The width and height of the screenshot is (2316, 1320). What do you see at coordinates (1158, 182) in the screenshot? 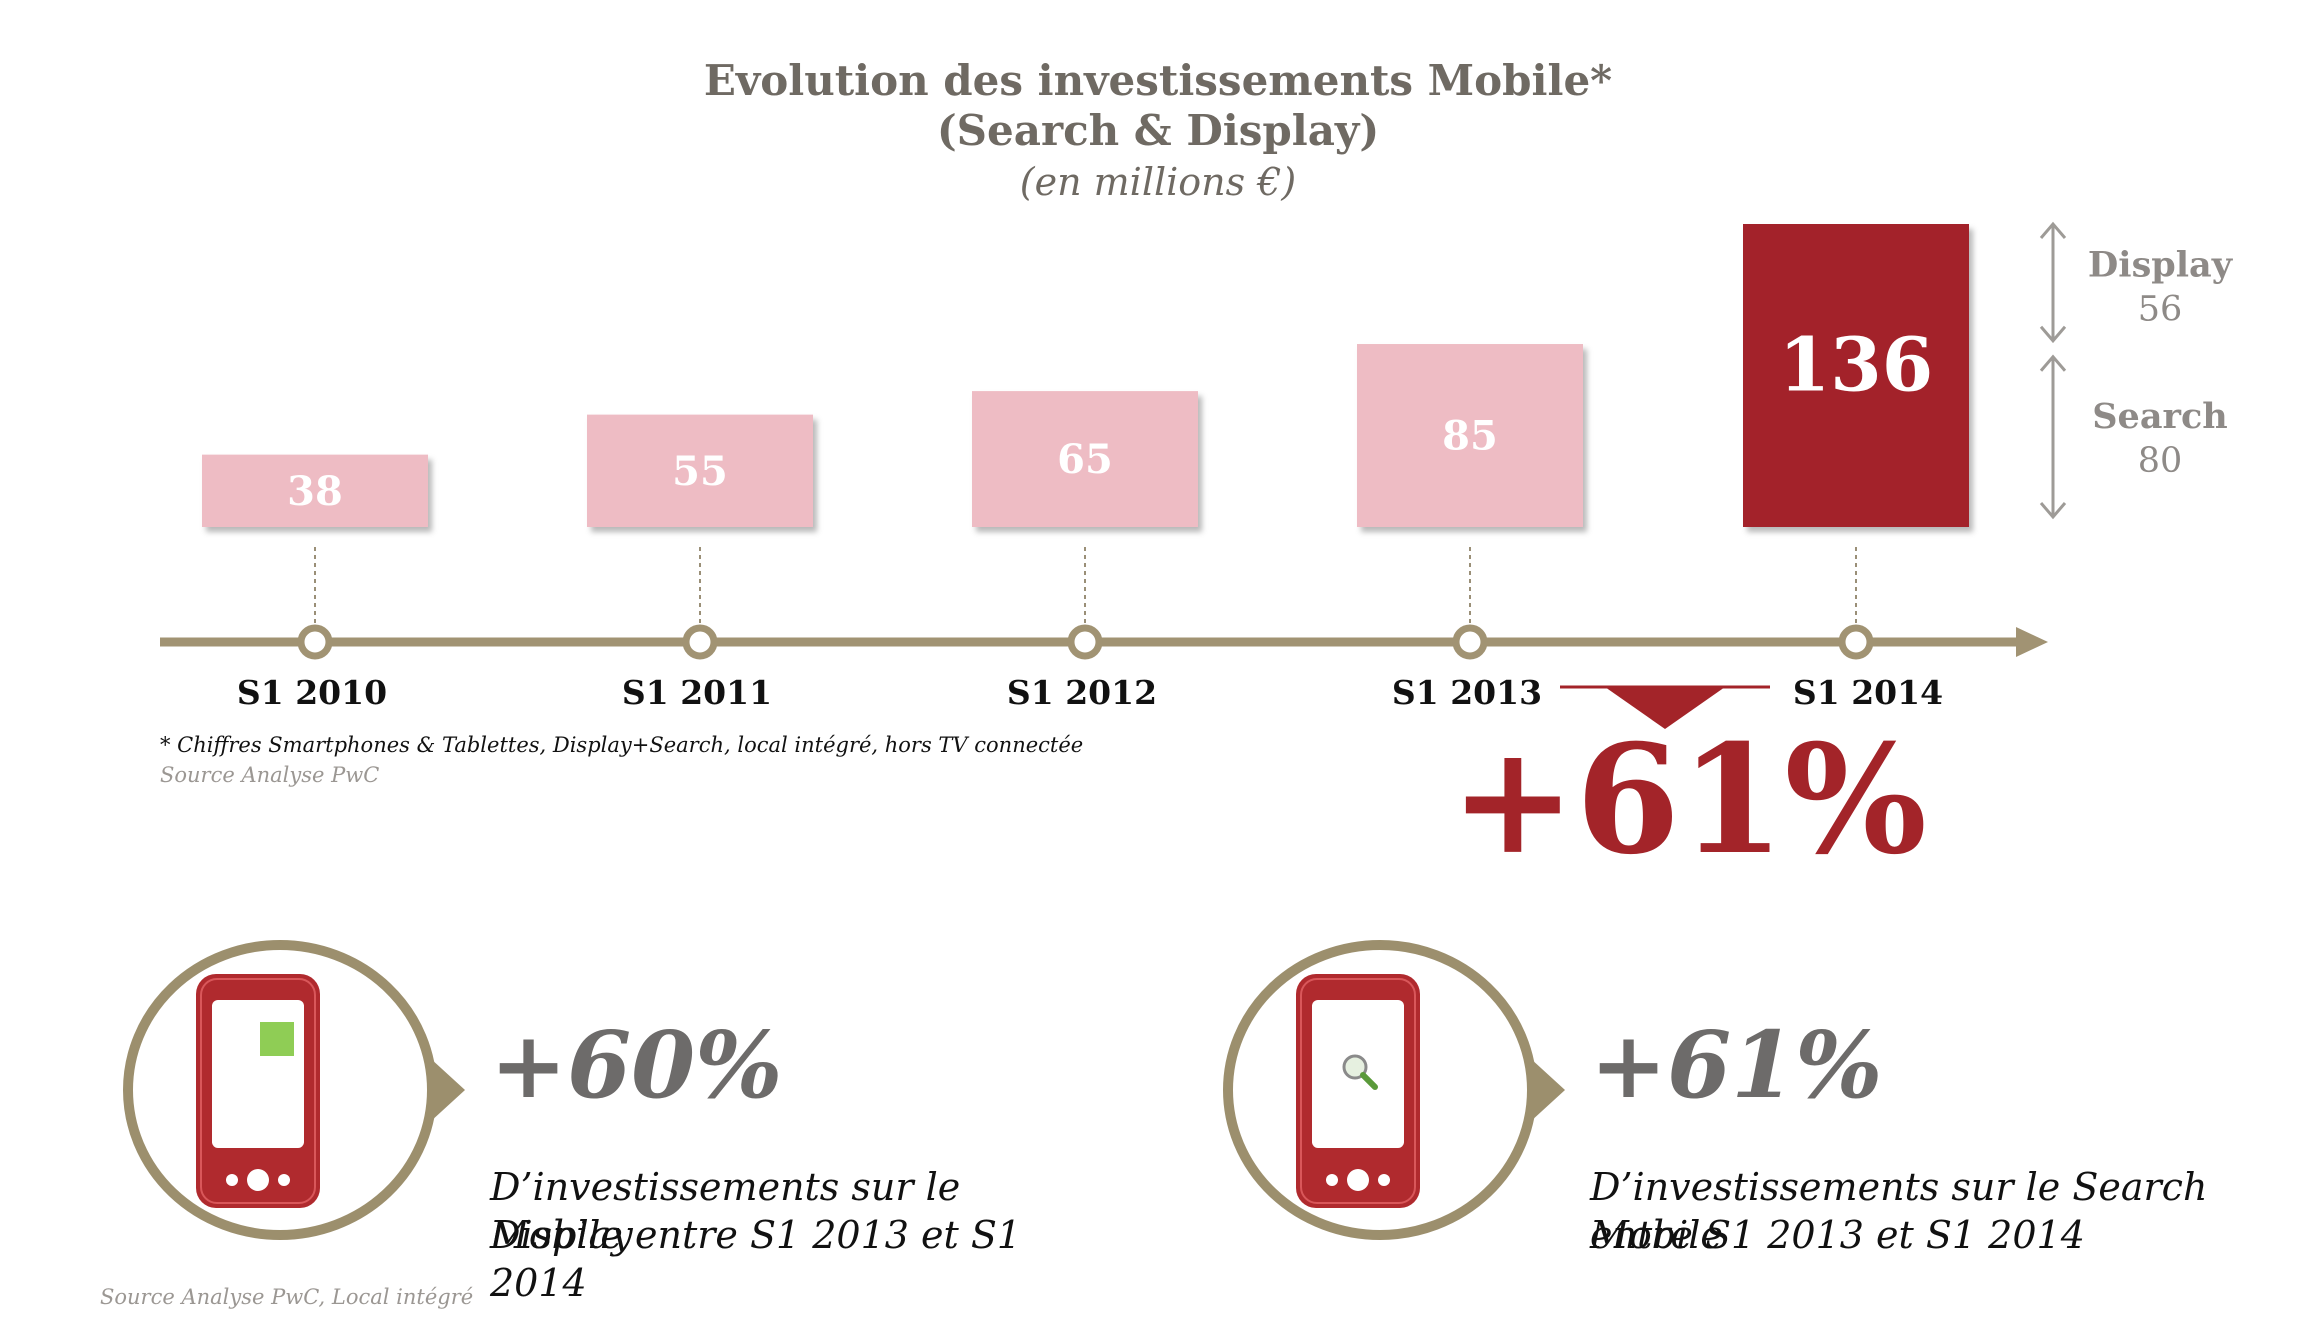
I see `chart-unit: (en millions €)` at bounding box center [1158, 182].